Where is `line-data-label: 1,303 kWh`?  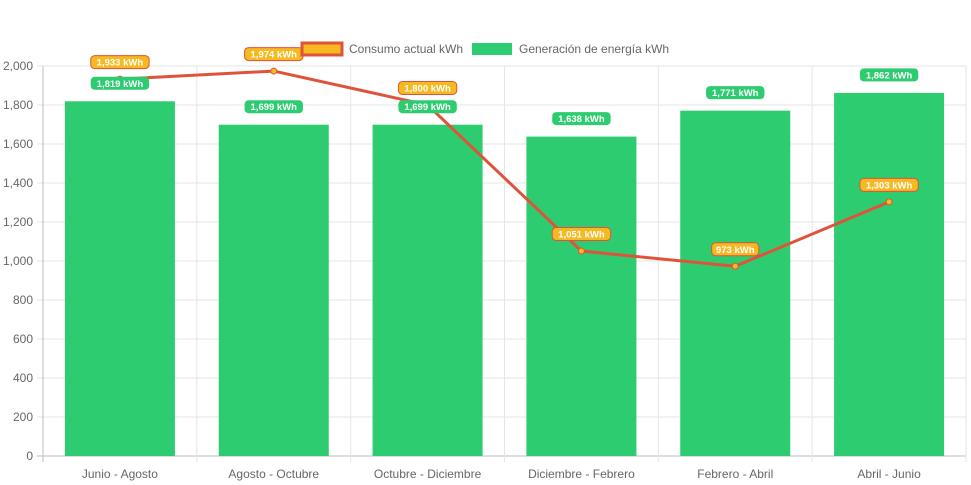 line-data-label: 1,303 kWh is located at coordinates (889, 185).